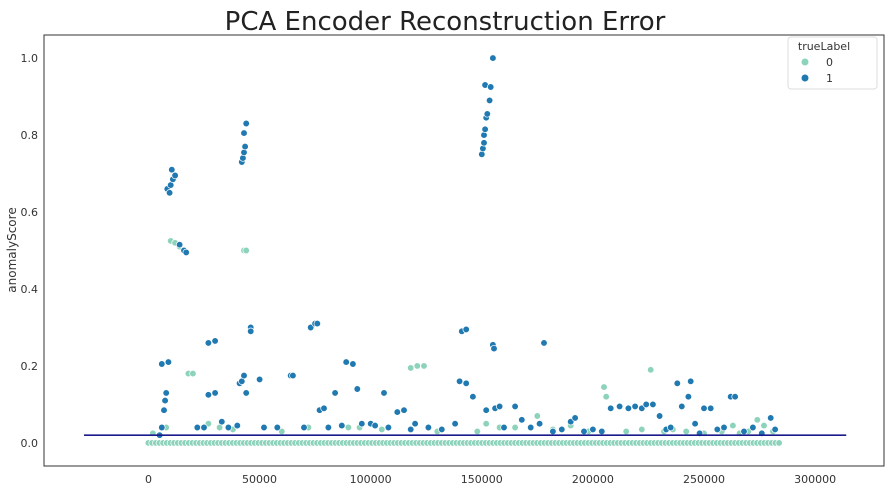  I want to click on legend-label-0: 0, so click(829, 62).